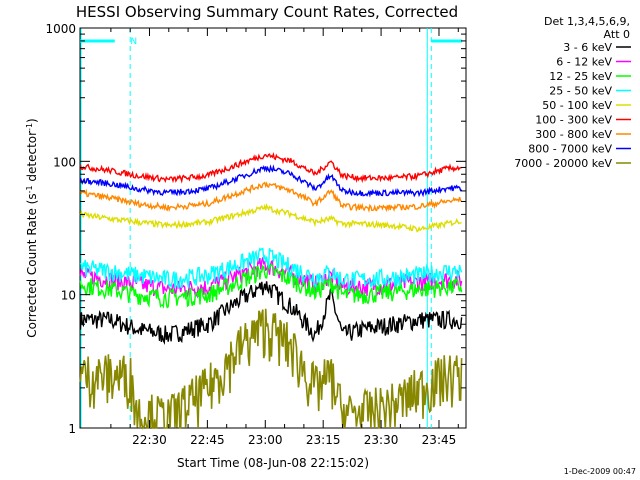  I want to click on x-tick-label: 23:00, so click(265, 440).